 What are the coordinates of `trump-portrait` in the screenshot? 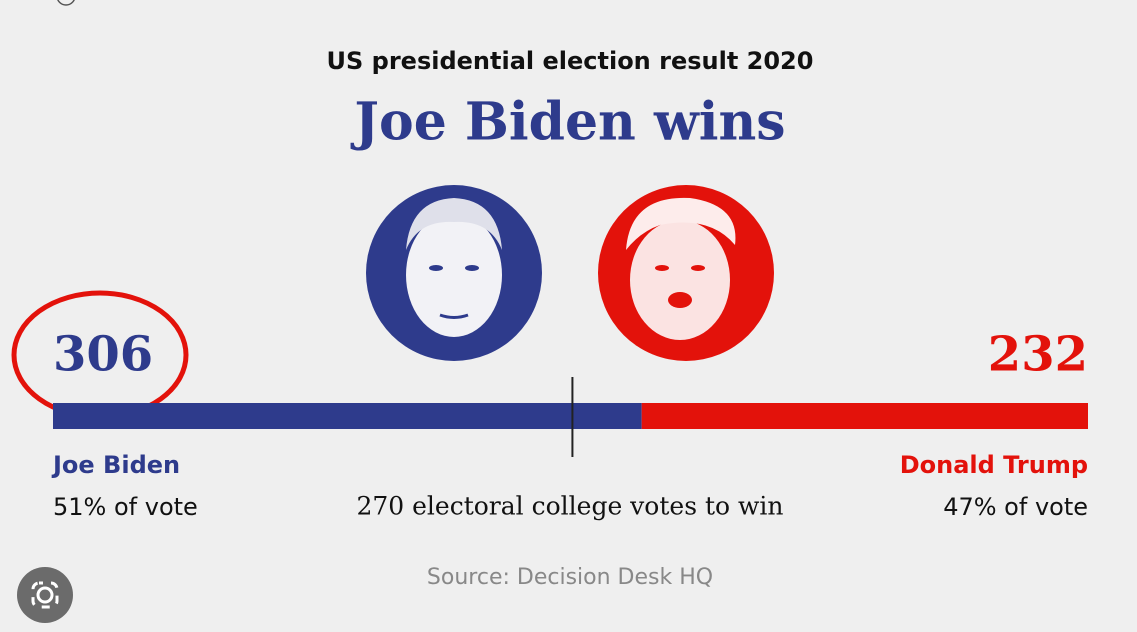 It's located at (686, 273).